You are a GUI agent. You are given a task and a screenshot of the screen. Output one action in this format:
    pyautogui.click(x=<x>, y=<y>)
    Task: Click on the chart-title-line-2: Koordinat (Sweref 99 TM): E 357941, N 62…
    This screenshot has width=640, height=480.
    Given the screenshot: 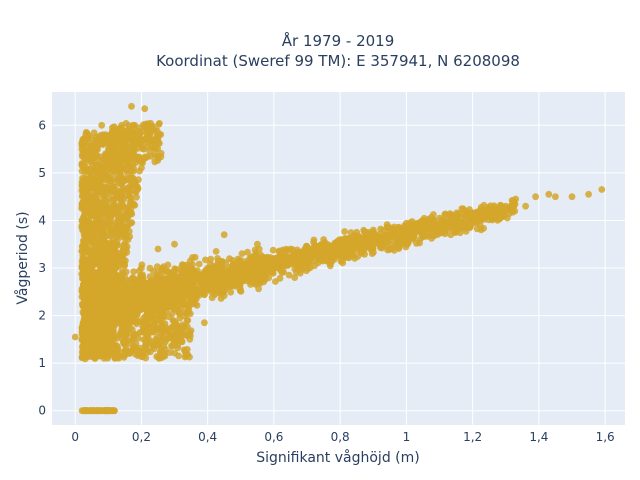 What is the action you would take?
    pyautogui.click(x=338, y=61)
    